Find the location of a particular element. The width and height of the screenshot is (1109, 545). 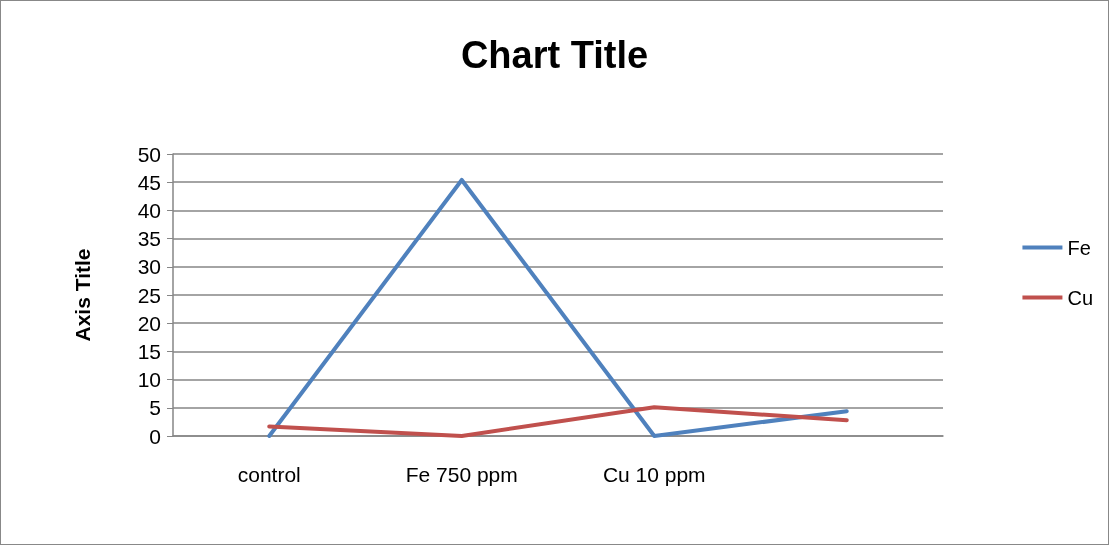

y-tick-label: 15 is located at coordinates (149, 351).